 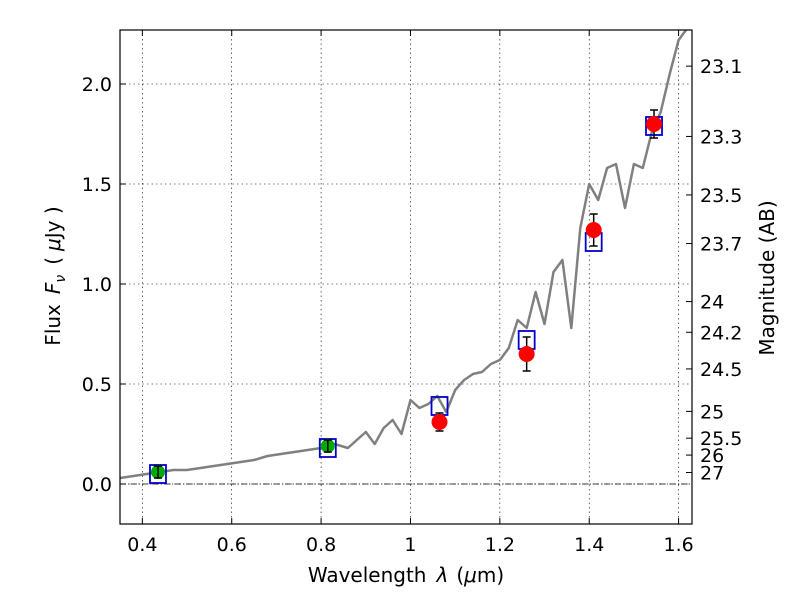 I want to click on x-tick-label: 0.6, so click(x=232, y=545).